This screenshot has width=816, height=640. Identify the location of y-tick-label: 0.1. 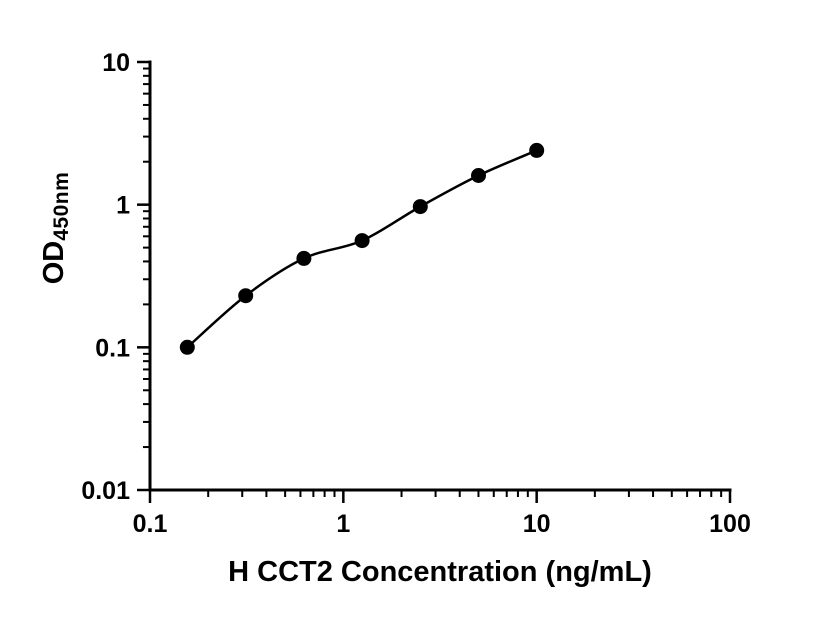
(112, 348).